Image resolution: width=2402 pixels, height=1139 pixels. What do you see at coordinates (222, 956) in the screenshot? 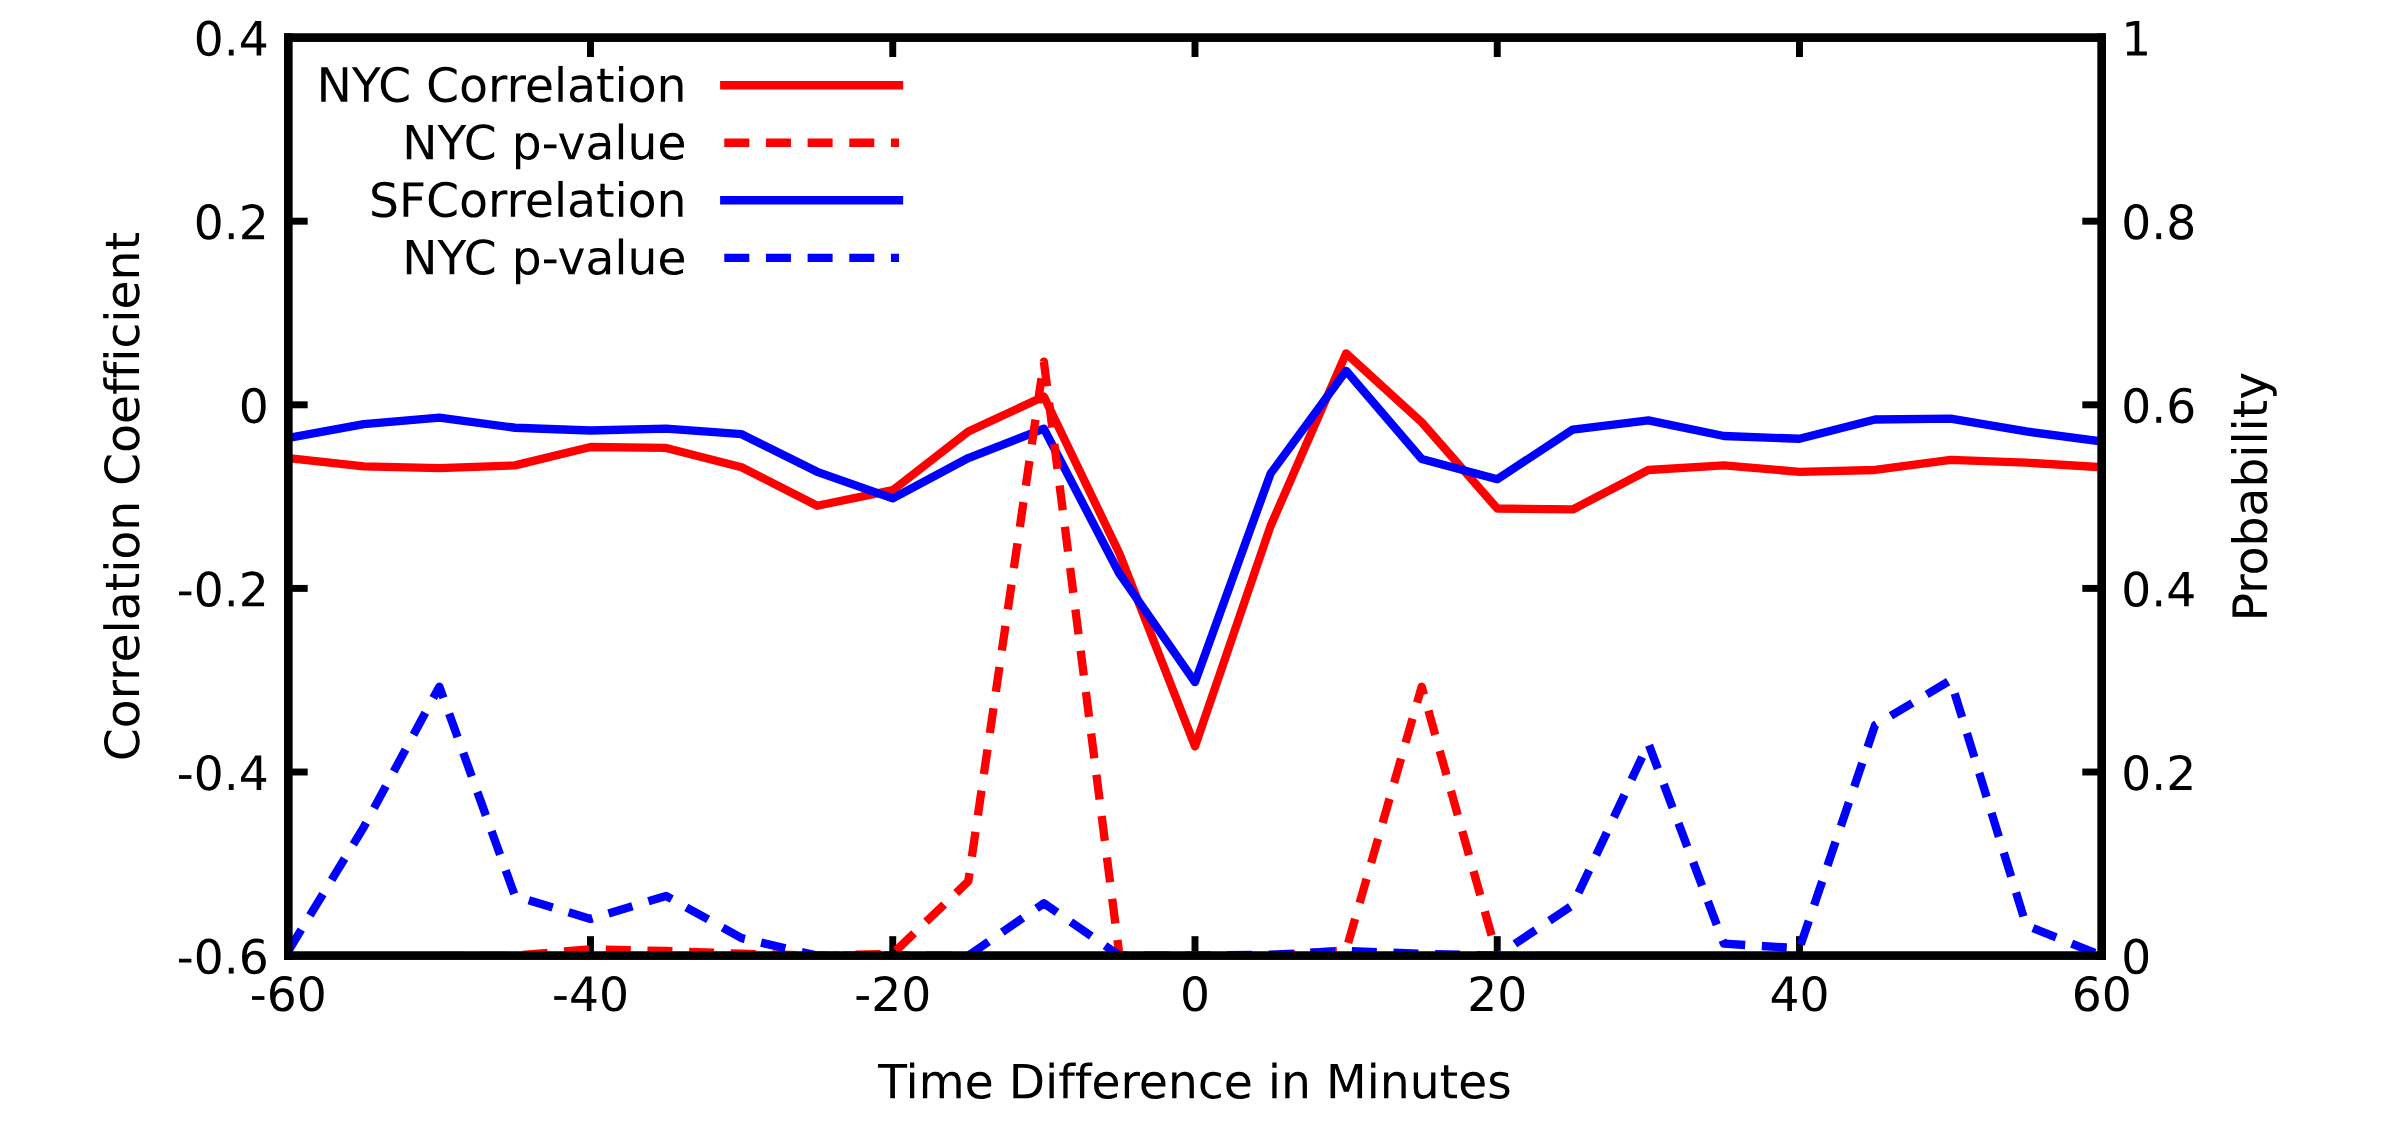
I see `y-tick-label: -0.6` at bounding box center [222, 956].